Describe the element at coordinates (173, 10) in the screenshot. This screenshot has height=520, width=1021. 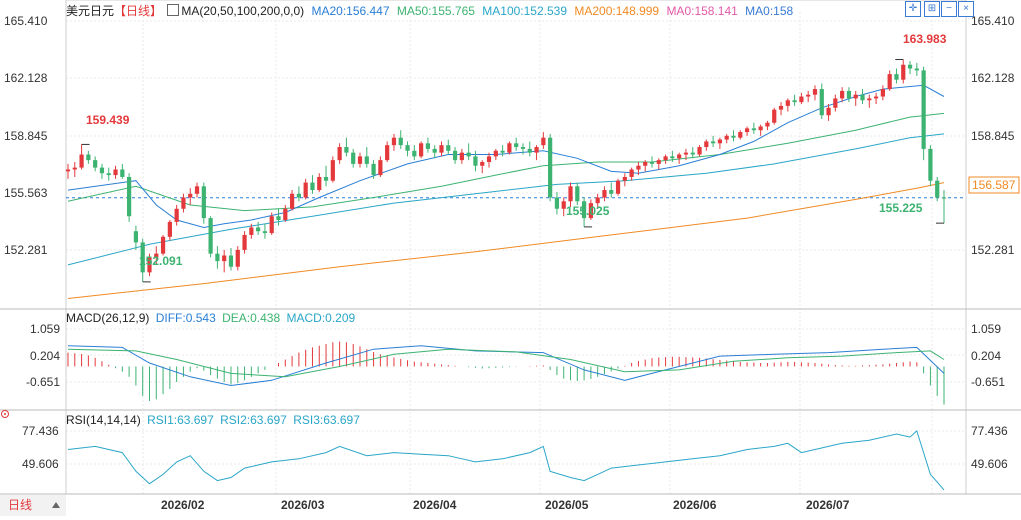
I see `ma-settings-icon` at that location.